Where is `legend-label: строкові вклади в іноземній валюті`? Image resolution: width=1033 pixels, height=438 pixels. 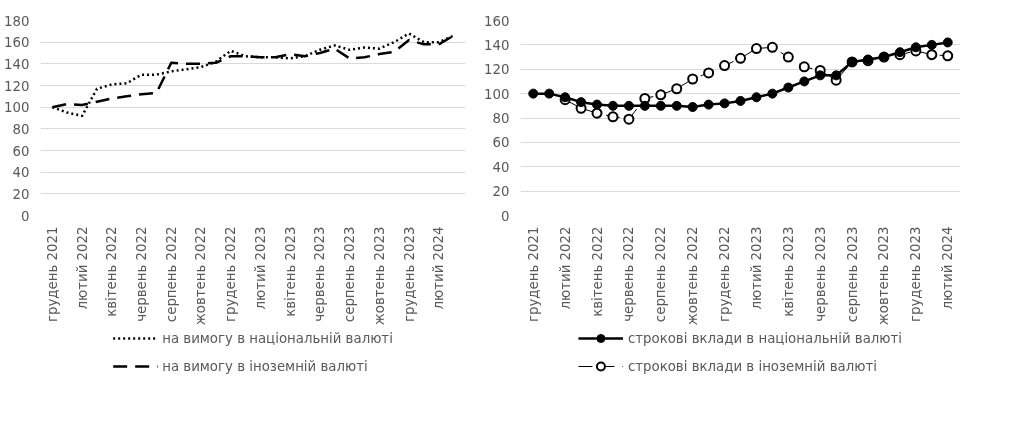 legend-label: строкові вклади в іноземній валюті is located at coordinates (752, 366).